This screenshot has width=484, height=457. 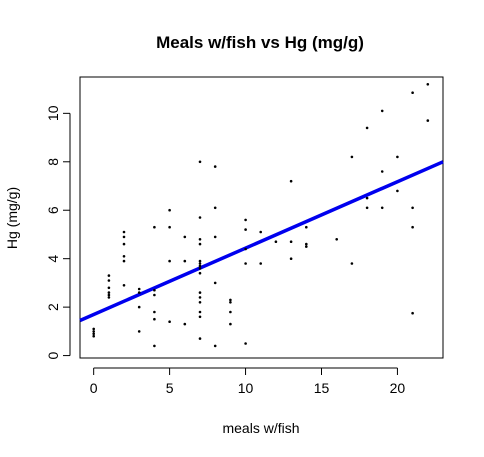 What do you see at coordinates (53, 355) in the screenshot?
I see `y-tick-label: 0` at bounding box center [53, 355].